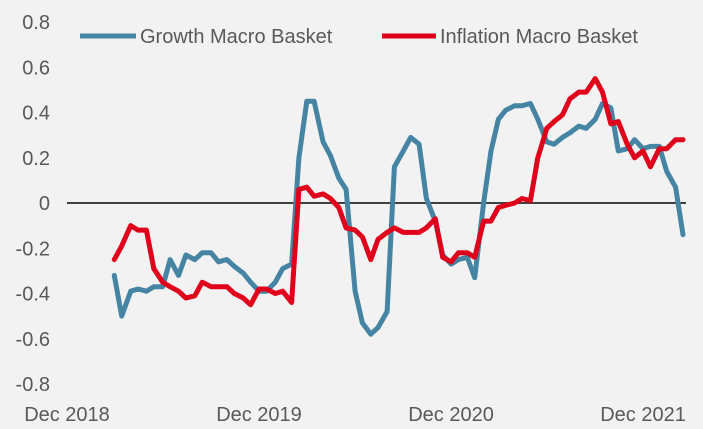 Image resolution: width=703 pixels, height=429 pixels. Describe the element at coordinates (36, 159) in the screenshot. I see `y-tick-label: 0.2` at that location.